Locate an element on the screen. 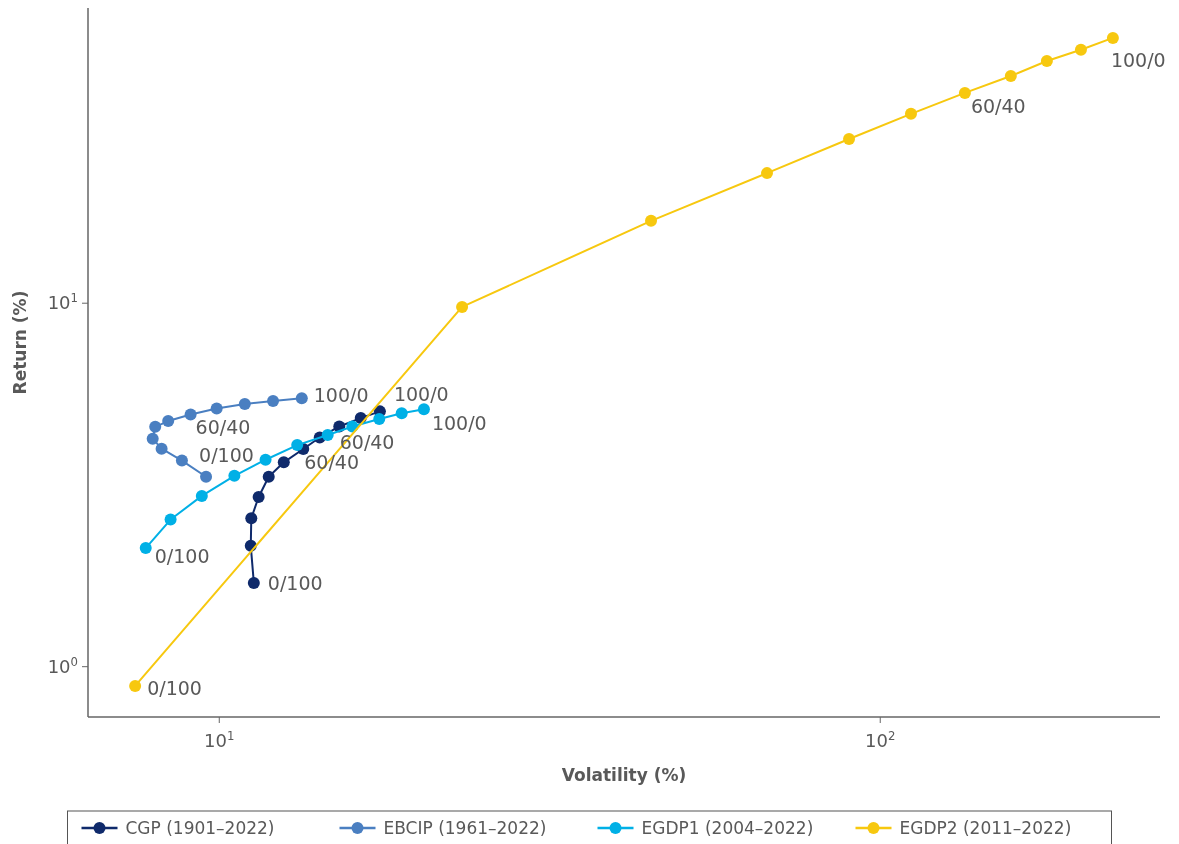 The width and height of the screenshot is (1179, 844). y-axis-title: Return (%) is located at coordinates (20, 342).